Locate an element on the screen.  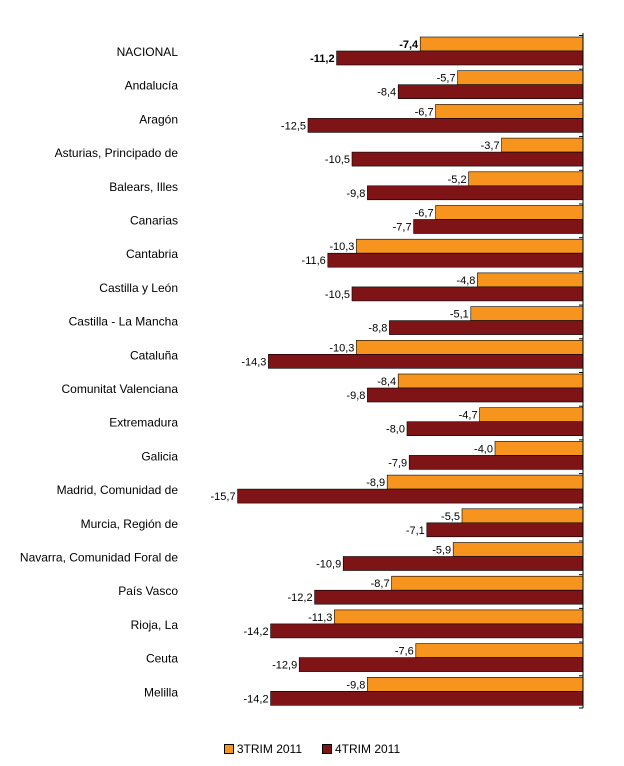
category-label: Castilla y León is located at coordinates (138, 288).